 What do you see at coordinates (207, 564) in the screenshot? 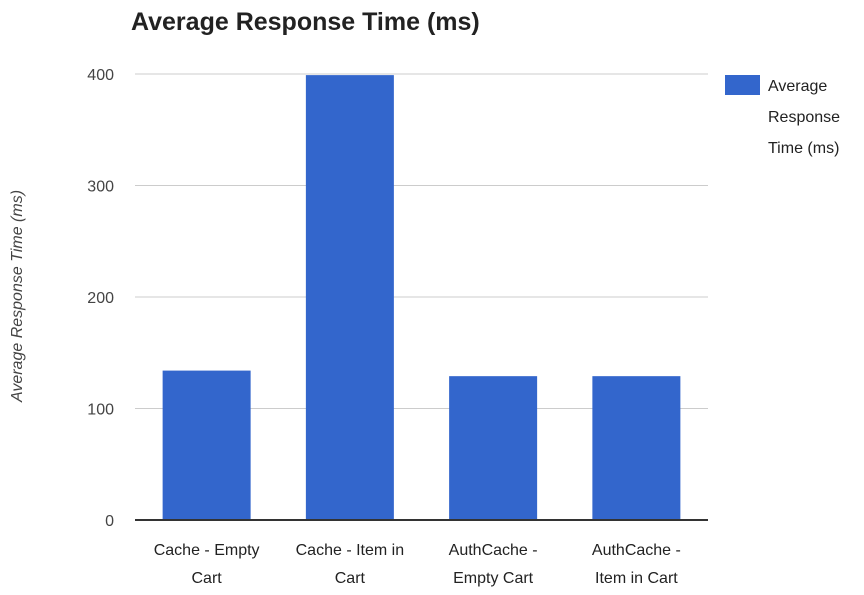
I see `x-category-label: Cache - Empty Cart` at bounding box center [207, 564].